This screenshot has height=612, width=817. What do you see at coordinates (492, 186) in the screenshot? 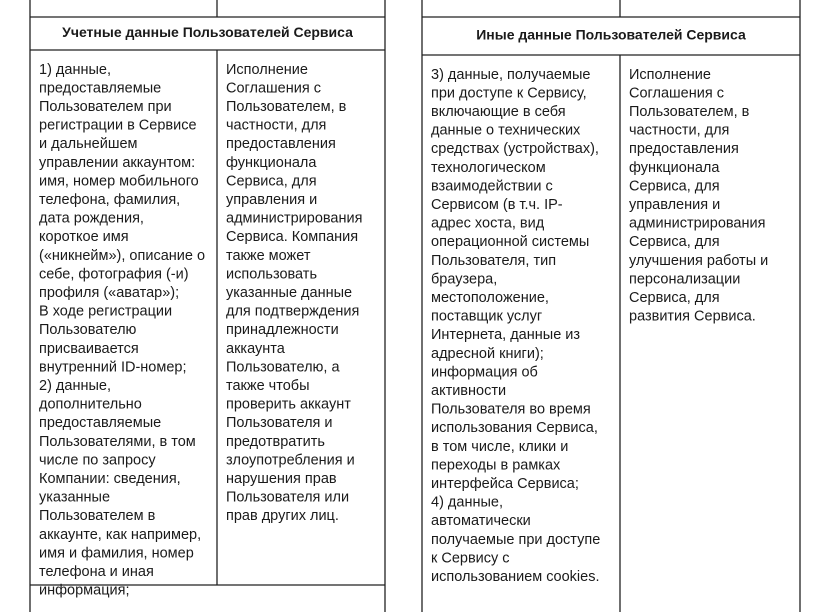
I see `cell-text: взаимодействии с` at bounding box center [492, 186].